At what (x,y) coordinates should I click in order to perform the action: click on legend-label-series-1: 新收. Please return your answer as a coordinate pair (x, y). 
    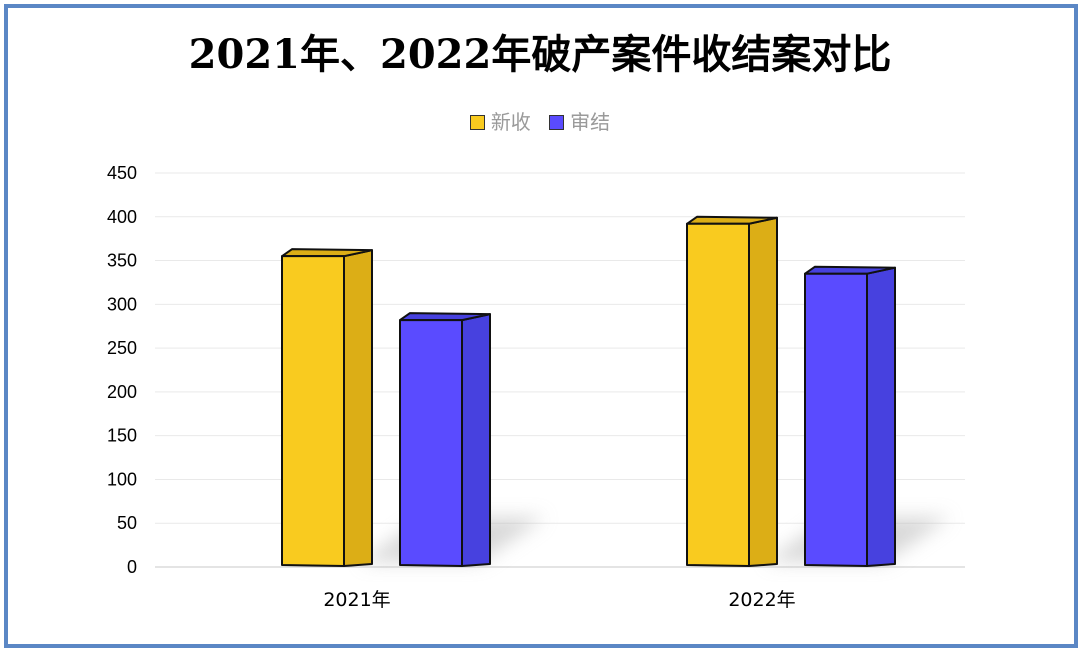
    Looking at the image, I should click on (510, 122).